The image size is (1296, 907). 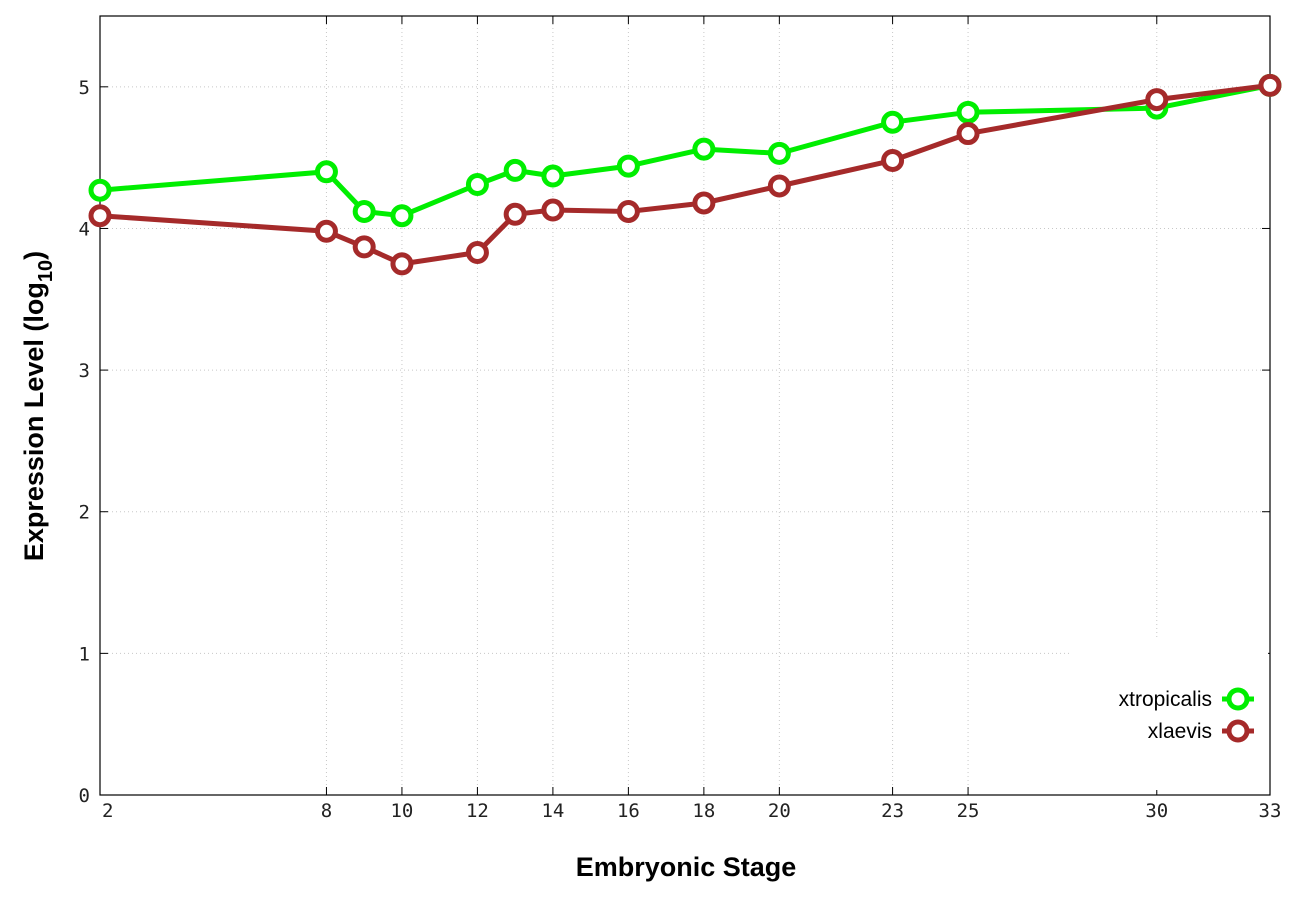 What do you see at coordinates (1238, 699) in the screenshot?
I see `legend-marker-xtropicalis` at bounding box center [1238, 699].